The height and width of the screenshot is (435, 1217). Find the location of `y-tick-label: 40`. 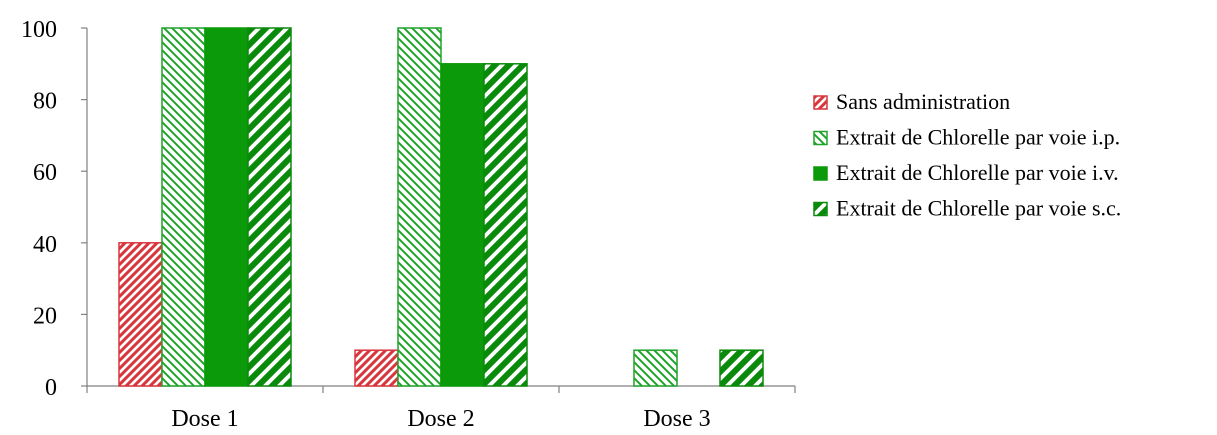

y-tick-label: 40 is located at coordinates (45, 245).